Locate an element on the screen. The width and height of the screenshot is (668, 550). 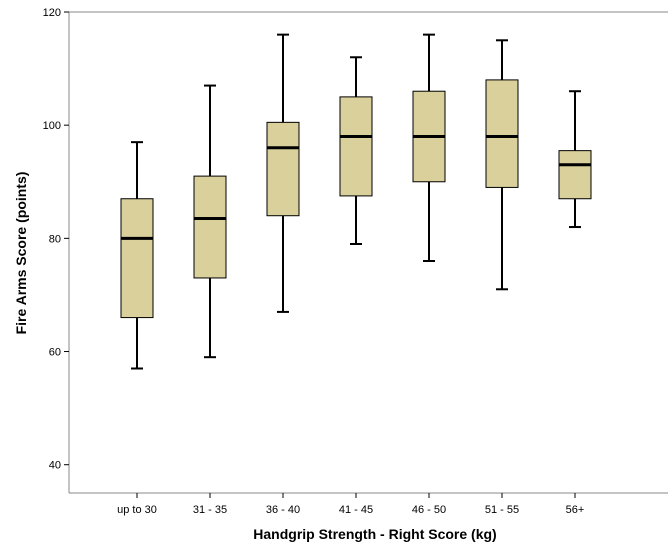
y-tick-label: 80 is located at coordinates (55, 239).